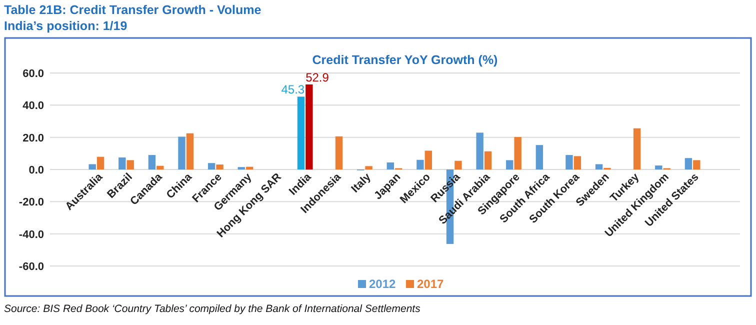 This screenshot has width=756, height=325. I want to click on text: Credit Transfer YoY Growth (%), so click(405, 60).